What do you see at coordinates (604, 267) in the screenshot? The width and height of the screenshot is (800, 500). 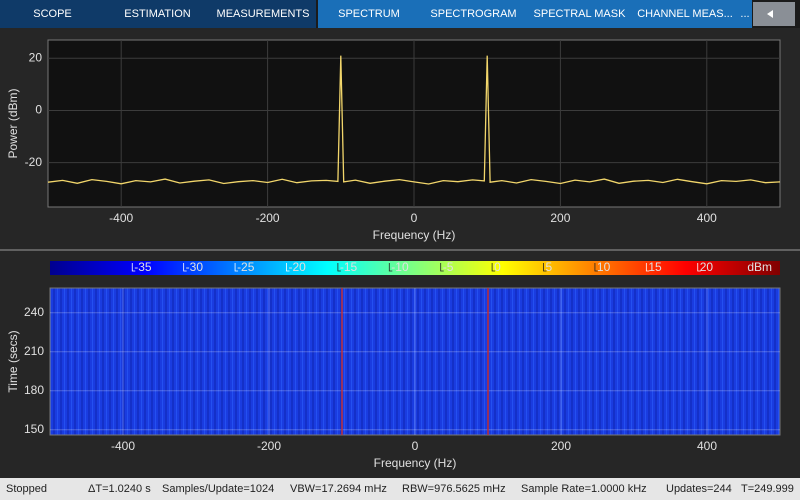 I see `colorbar-tick-label: 10` at bounding box center [604, 267].